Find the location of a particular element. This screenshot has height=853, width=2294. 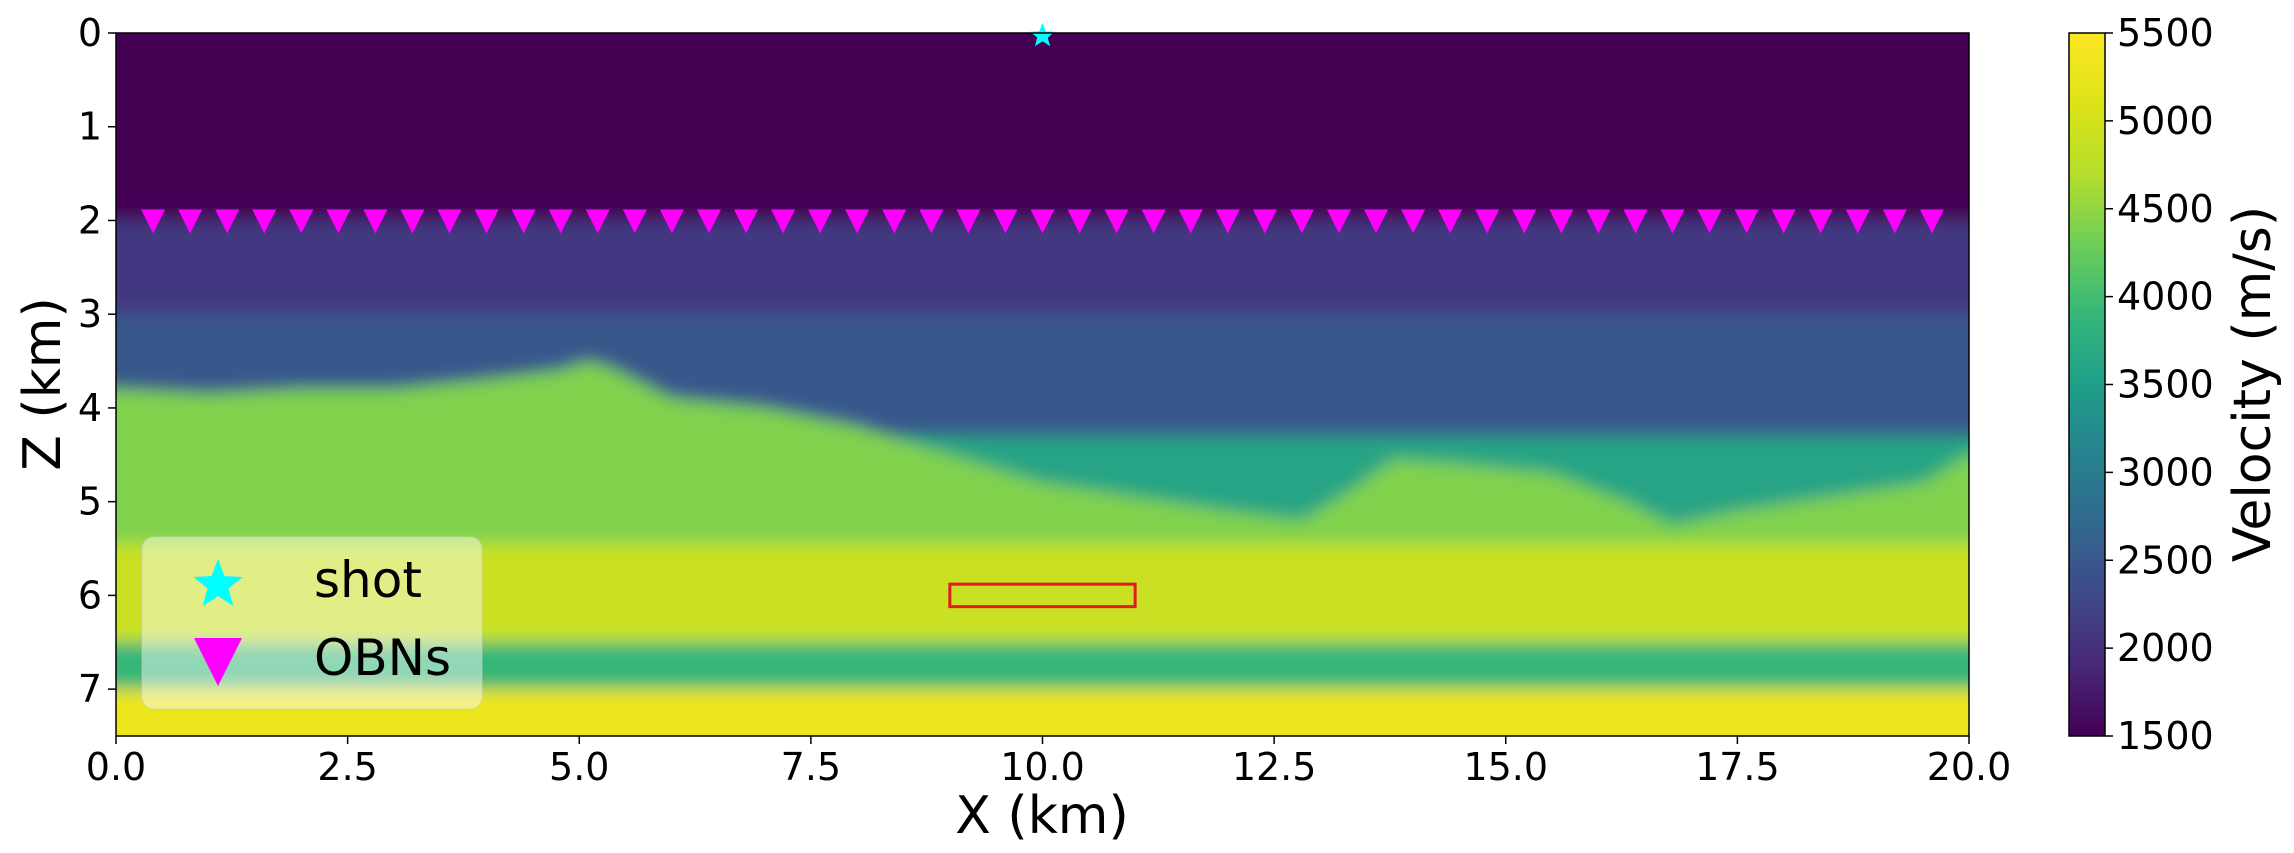

colorbar-tick-label: 4000 is located at coordinates (2165, 297).